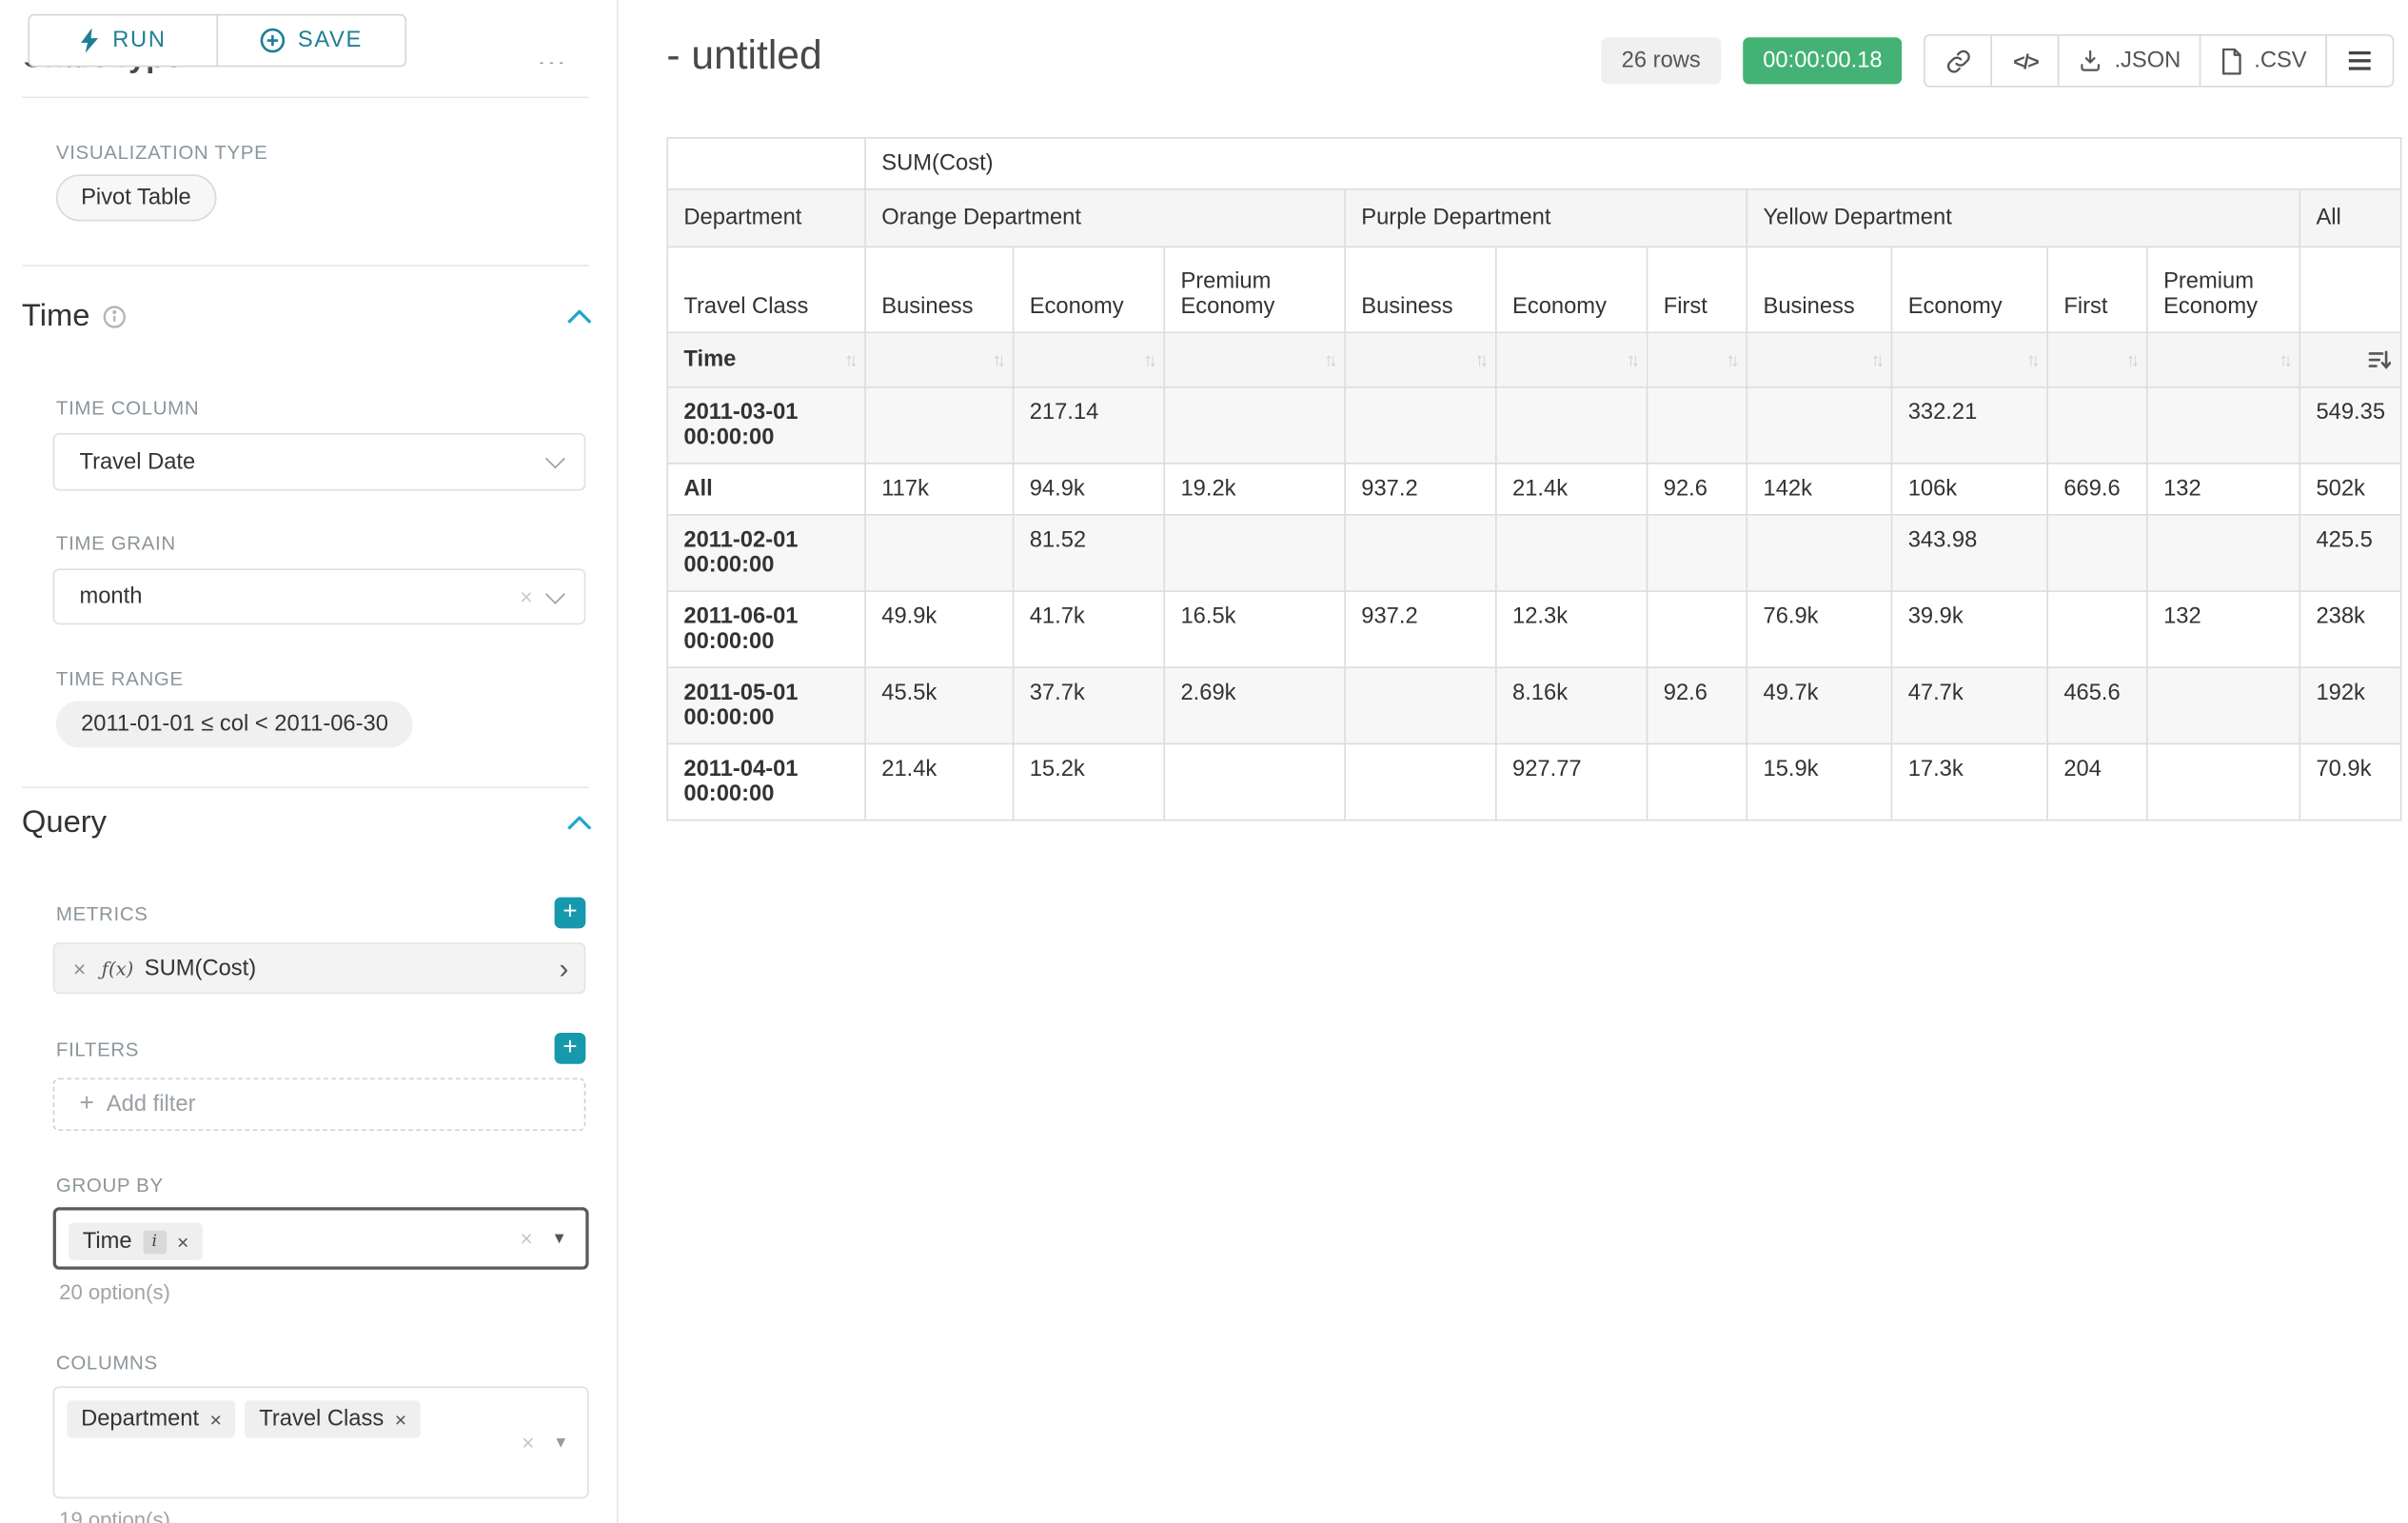 The height and width of the screenshot is (1523, 2408). Describe the element at coordinates (1089, 490) in the screenshot. I see `data-cell: 94.9k` at that location.